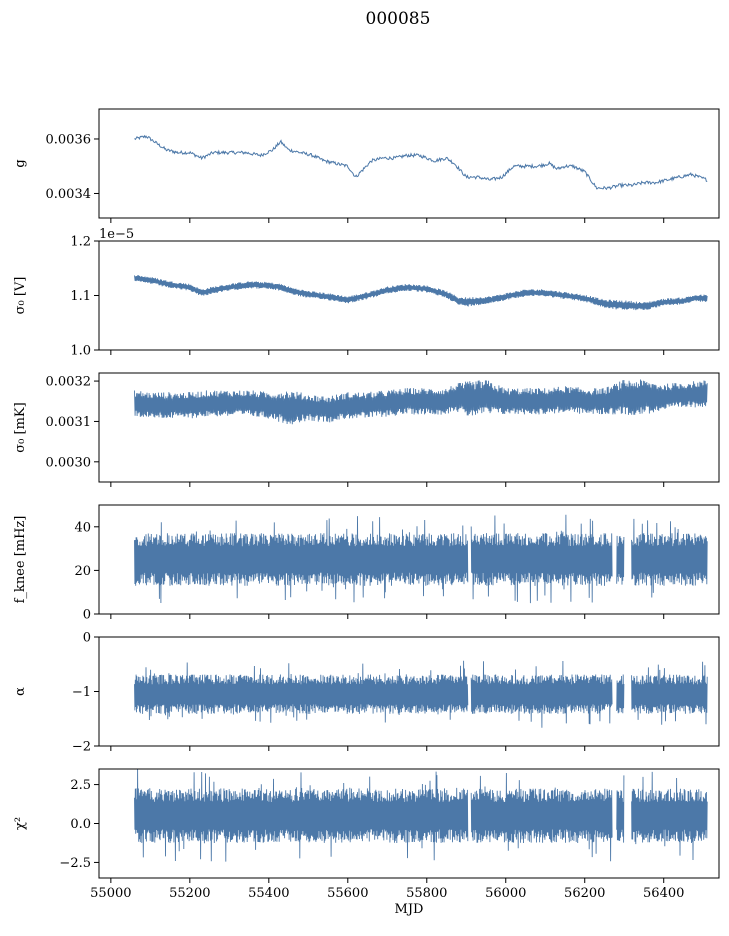 This screenshot has height=936, width=729. I want to click on panel-4-frame, so click(409, 559).